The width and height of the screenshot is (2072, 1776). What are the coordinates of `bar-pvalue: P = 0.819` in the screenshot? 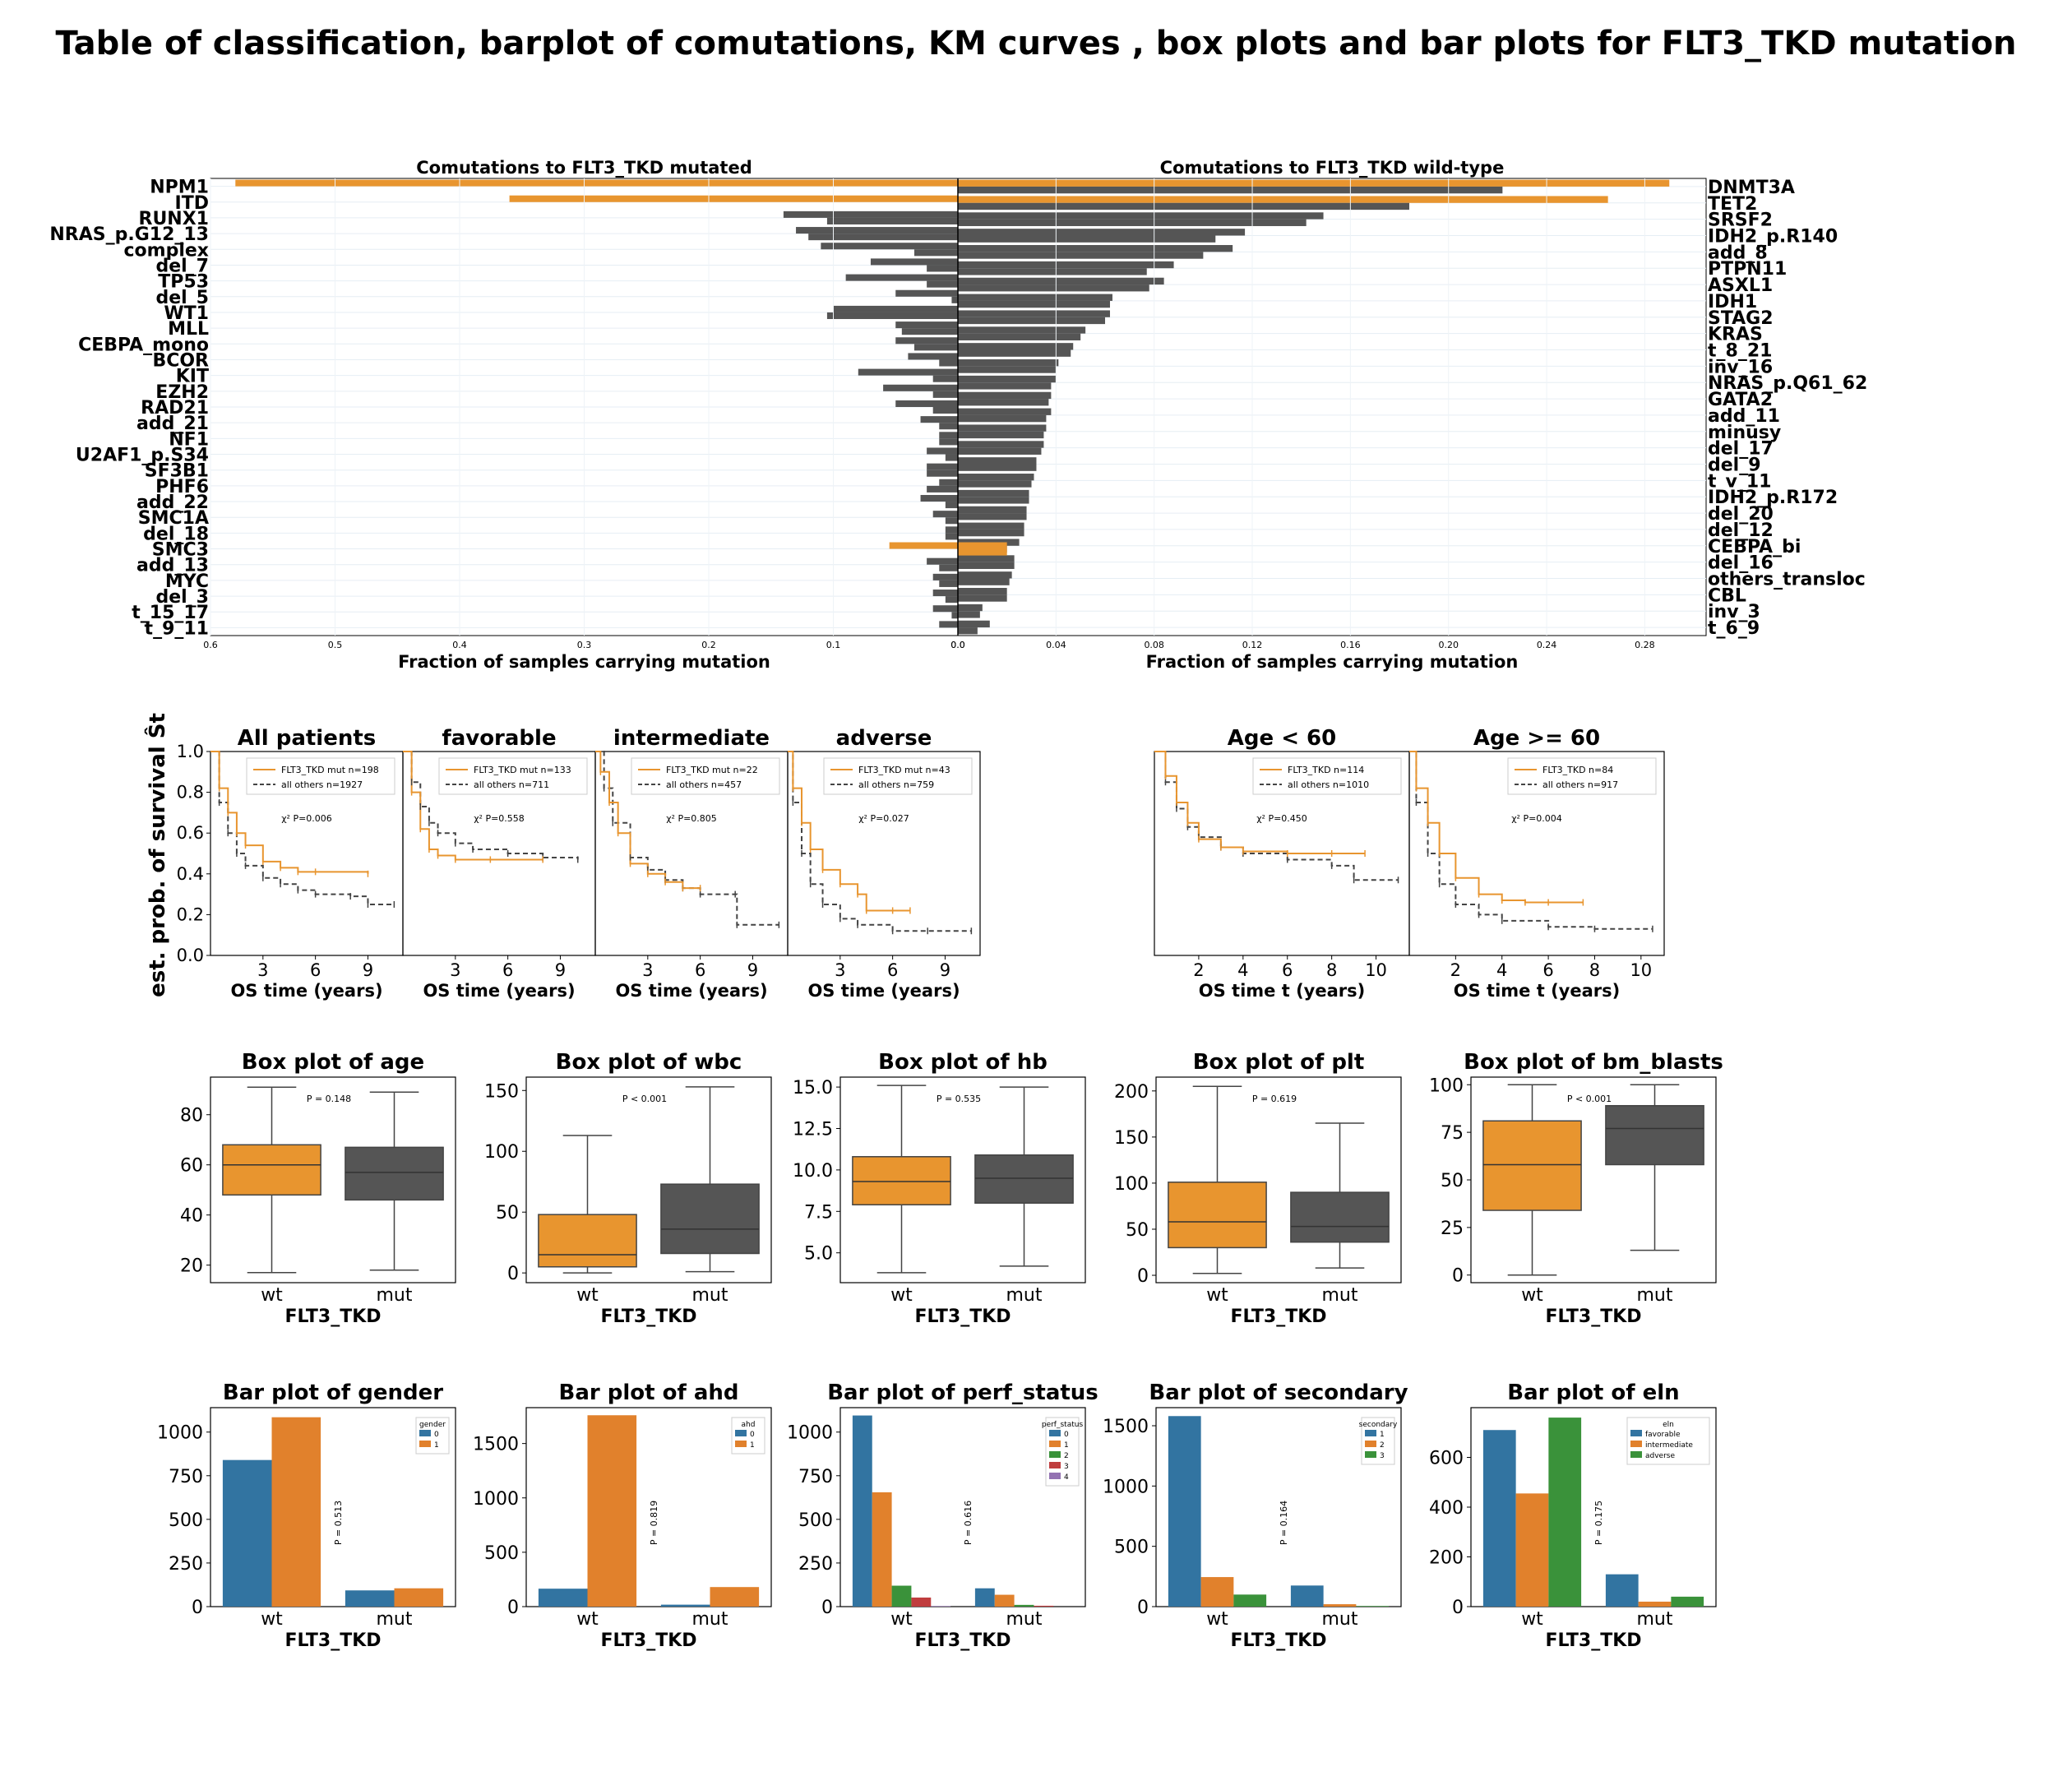 It's located at (654, 1523).